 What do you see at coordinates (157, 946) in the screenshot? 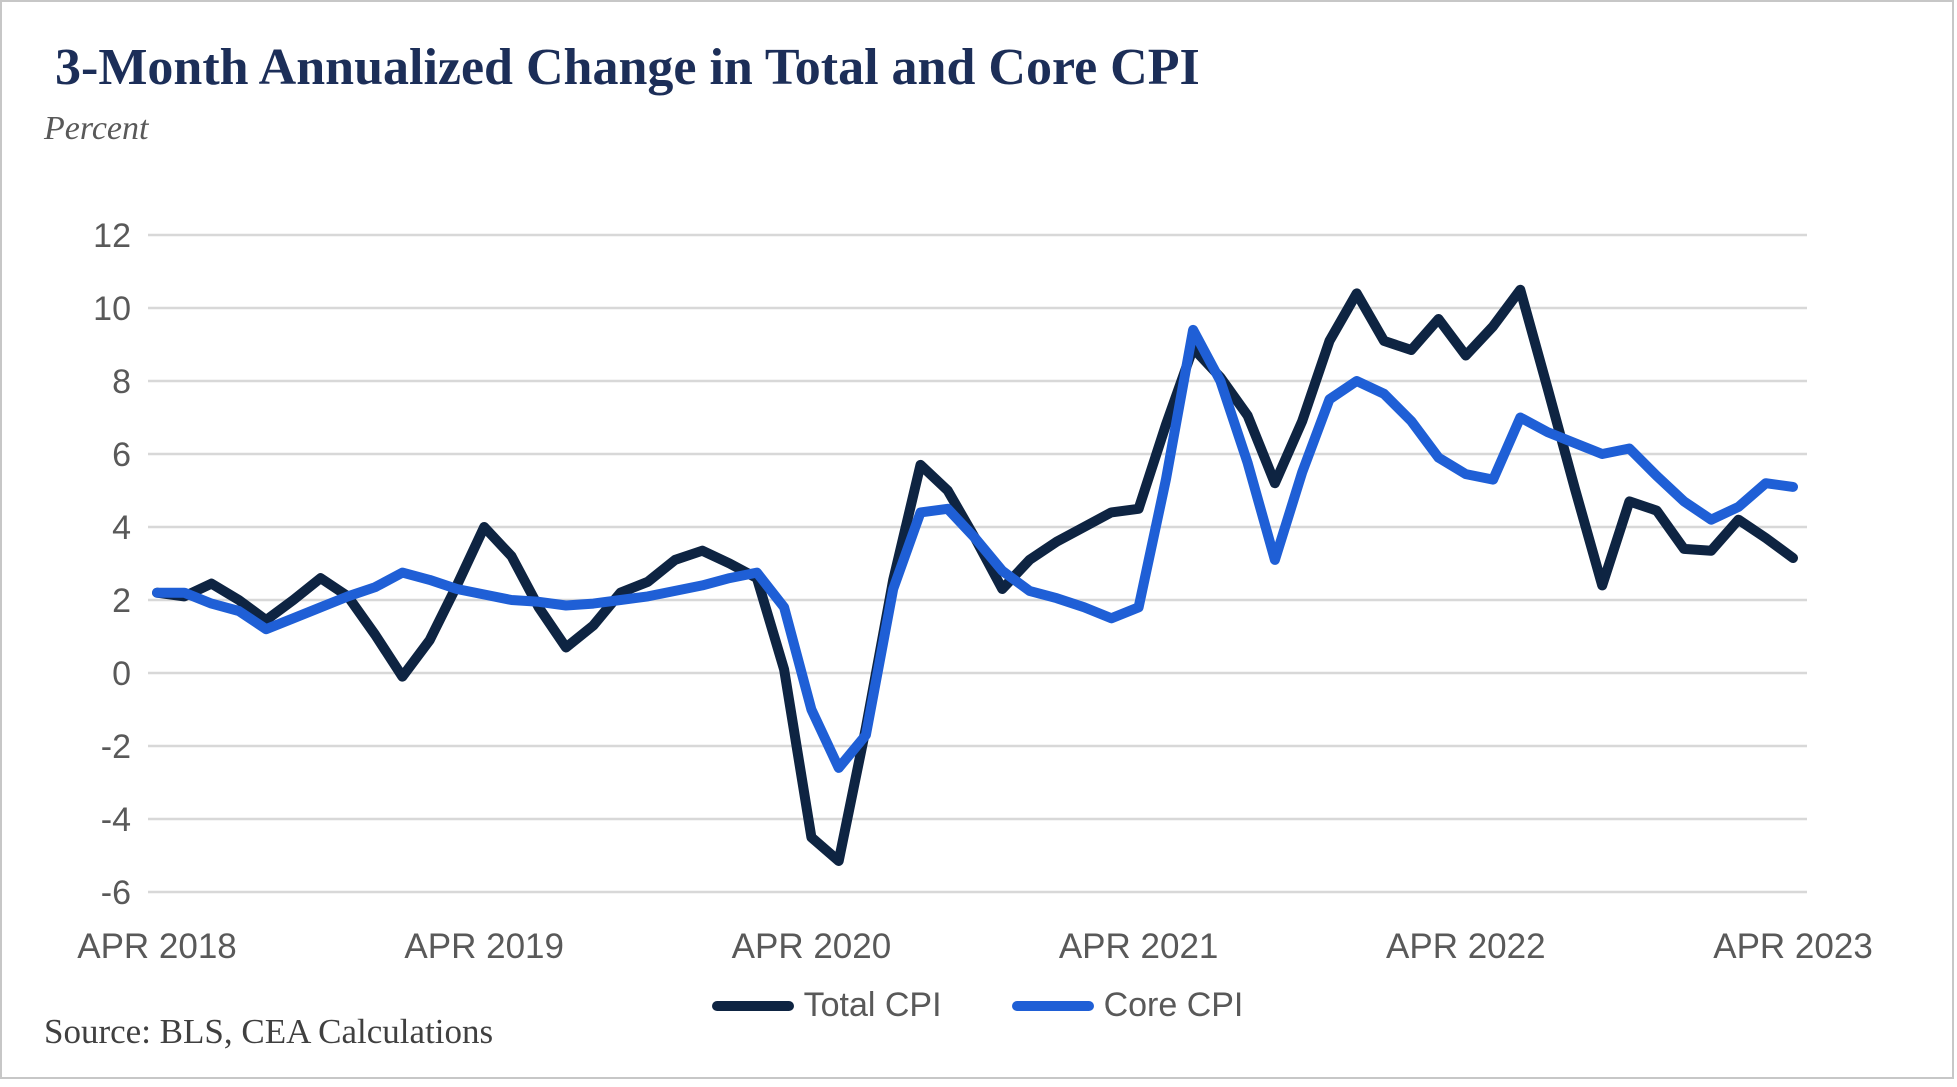
I see `x-axis-tick-label: APR 2018` at bounding box center [157, 946].